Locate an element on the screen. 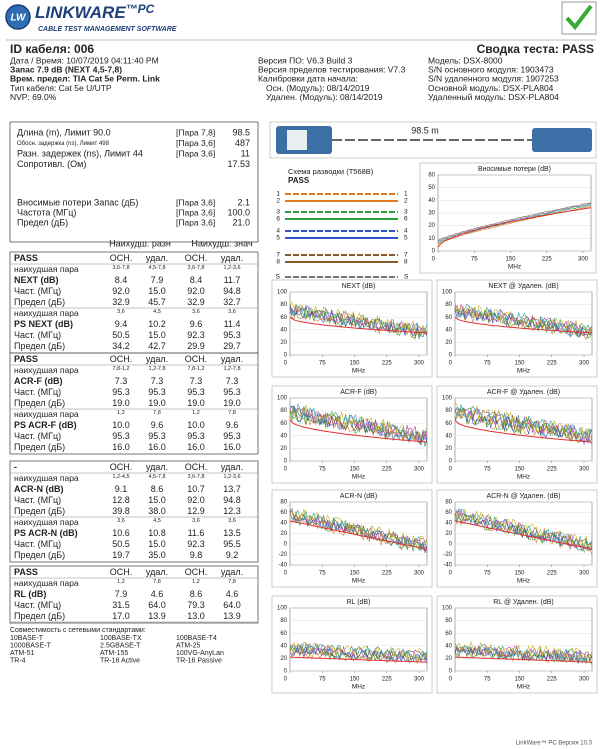  cell: 10.0 is located at coordinates (121, 425).